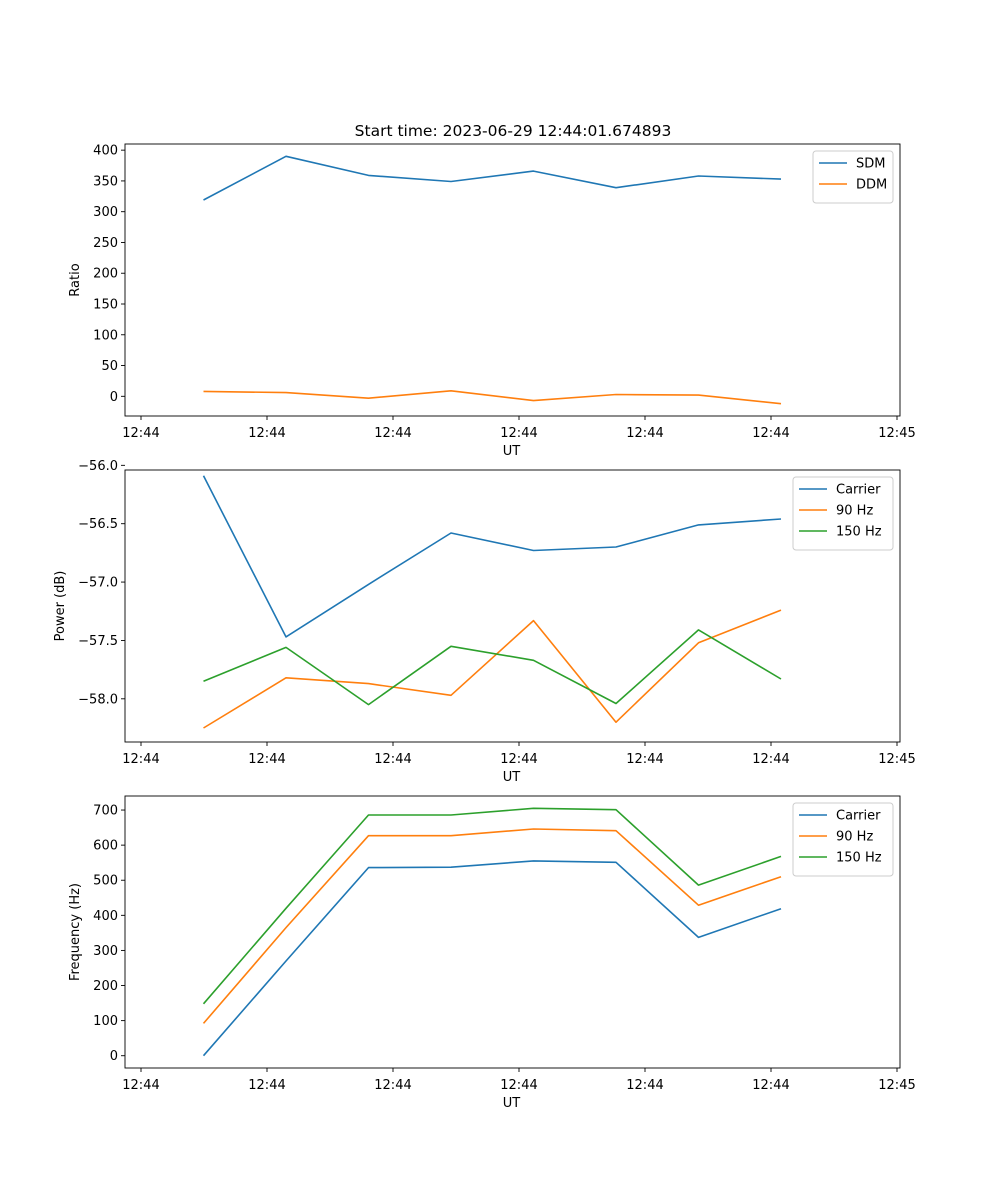 Image resolution: width=1000 pixels, height=1200 pixels. I want to click on y-tick-label: −57.5, so click(98, 641).